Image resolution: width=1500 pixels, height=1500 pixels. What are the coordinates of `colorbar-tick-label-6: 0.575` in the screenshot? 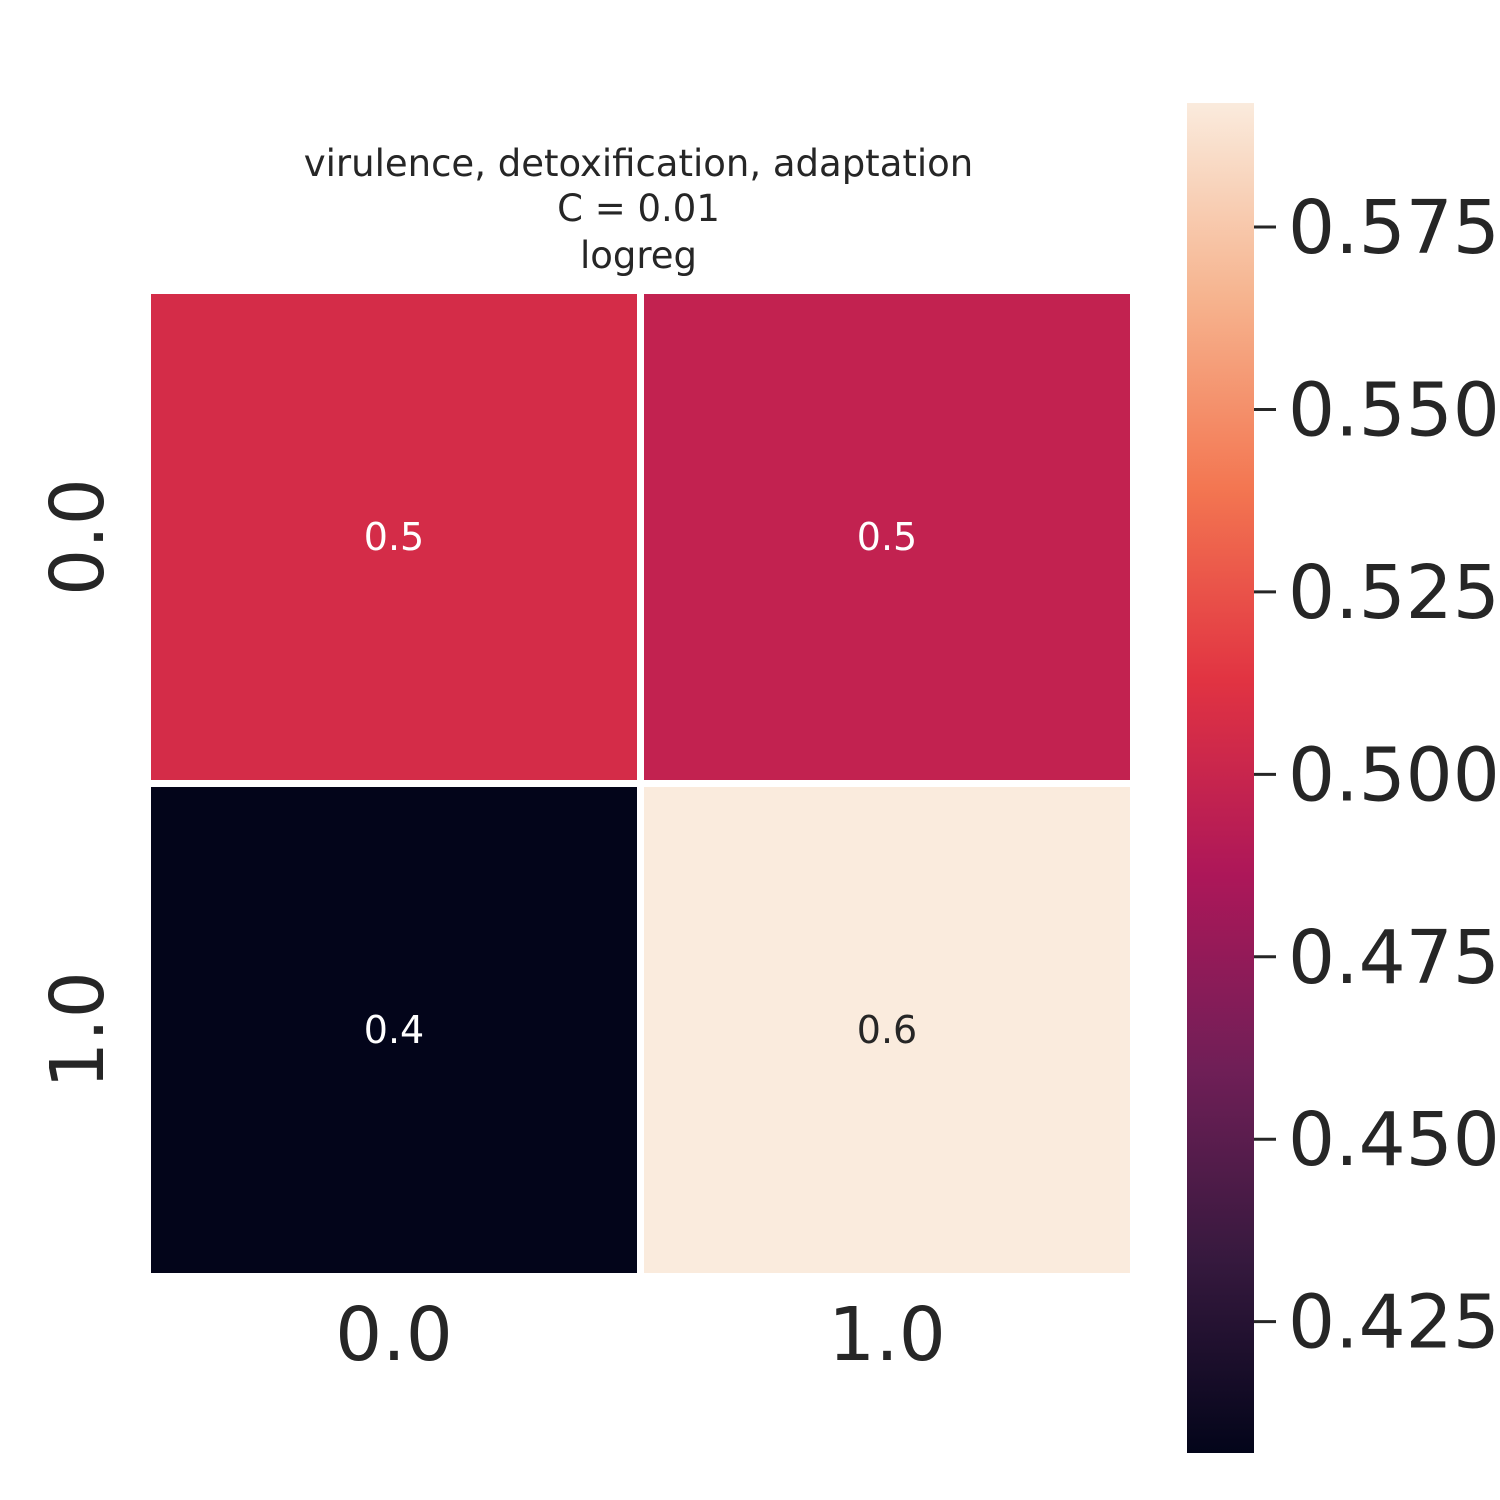 It's located at (1394, 228).